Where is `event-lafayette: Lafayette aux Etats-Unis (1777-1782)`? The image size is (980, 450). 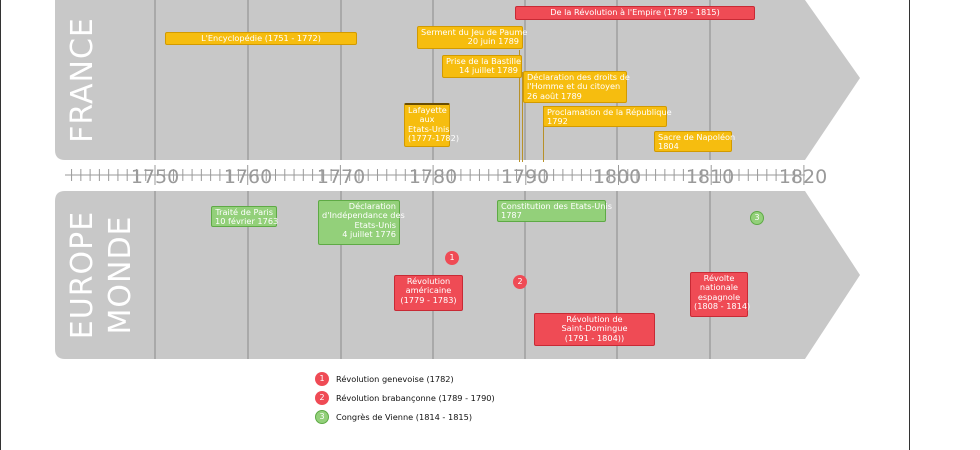
event-lafayette: Lafayette aux Etats-Unis (1777-1782) is located at coordinates (432, 125).